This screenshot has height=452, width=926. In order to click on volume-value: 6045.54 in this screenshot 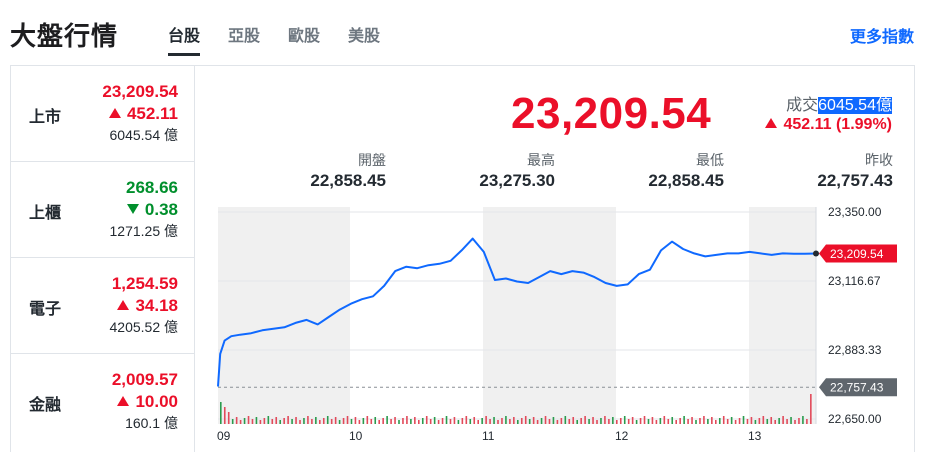, I will do `click(847, 105)`.